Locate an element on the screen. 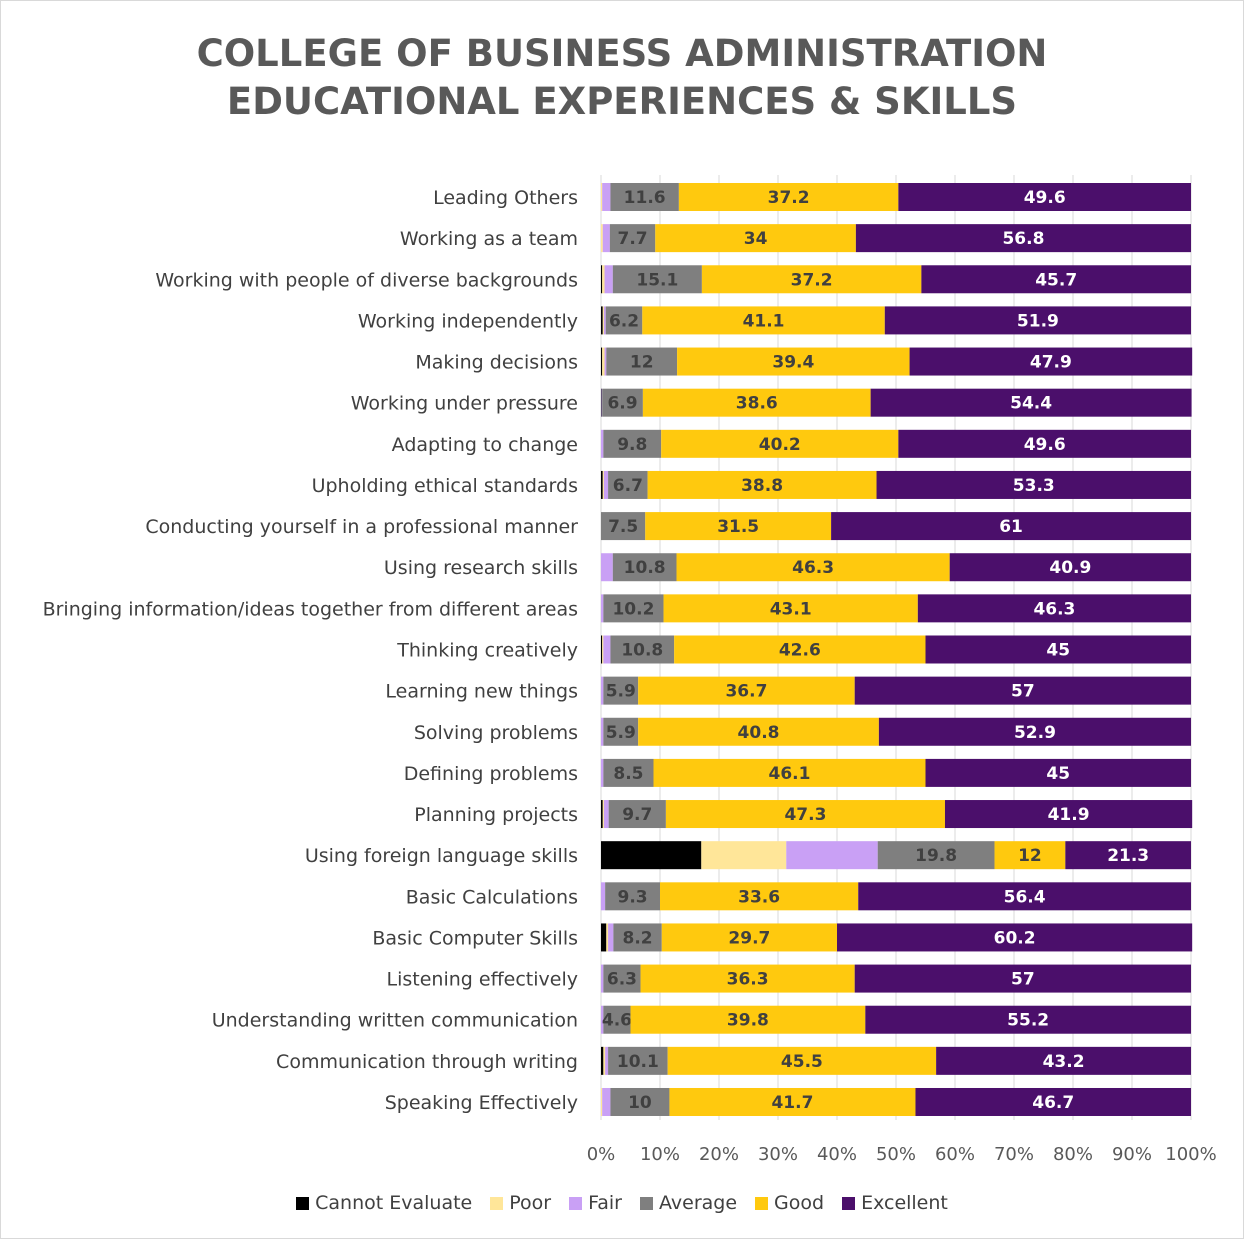 The width and height of the screenshot is (1244, 1239). legend-label: Cannot Evaluate is located at coordinates (394, 1203).